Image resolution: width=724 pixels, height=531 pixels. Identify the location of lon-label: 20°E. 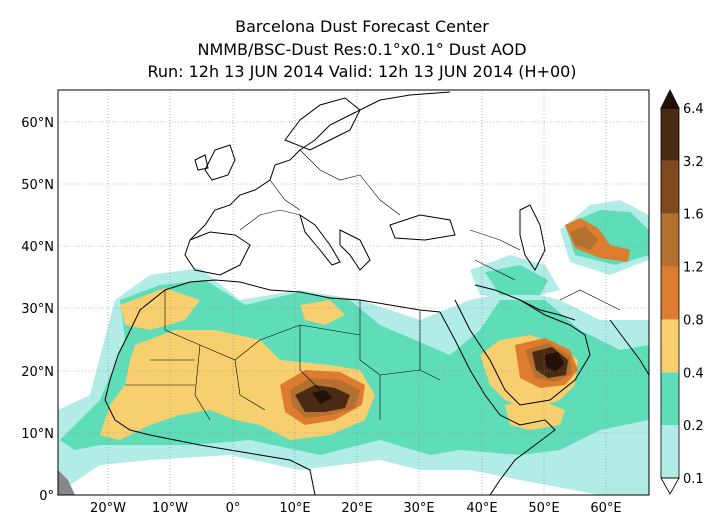
(356, 508).